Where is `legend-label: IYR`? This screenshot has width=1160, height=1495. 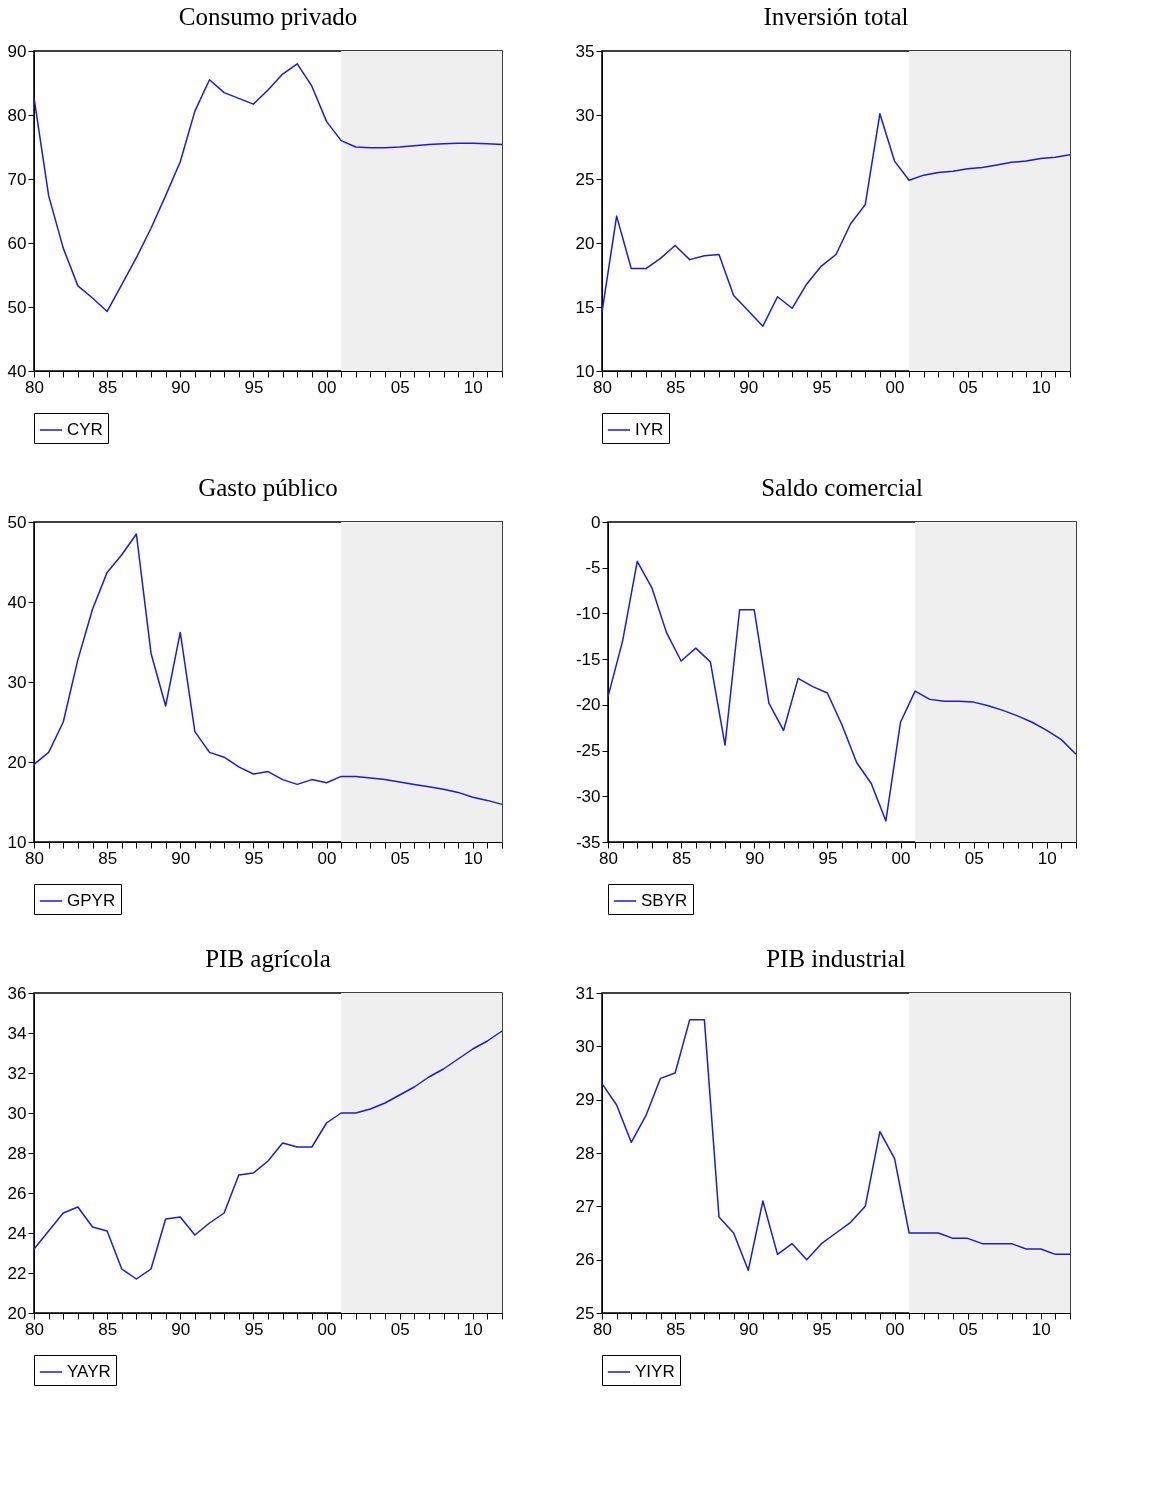
legend-label: IYR is located at coordinates (649, 429).